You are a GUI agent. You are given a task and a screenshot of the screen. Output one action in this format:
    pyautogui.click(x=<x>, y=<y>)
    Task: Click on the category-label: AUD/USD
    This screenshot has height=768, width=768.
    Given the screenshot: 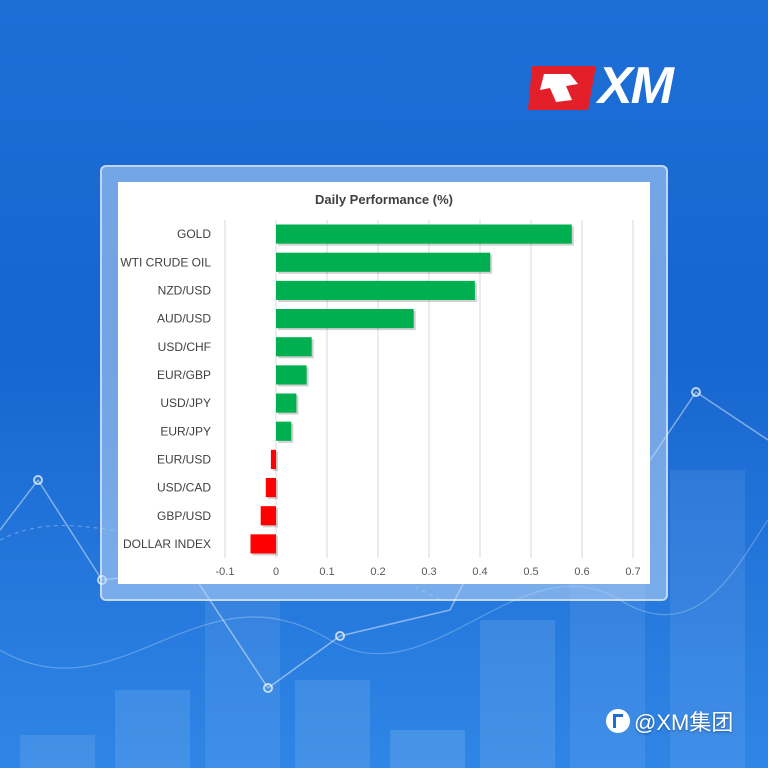 What is the action you would take?
    pyautogui.click(x=184, y=319)
    